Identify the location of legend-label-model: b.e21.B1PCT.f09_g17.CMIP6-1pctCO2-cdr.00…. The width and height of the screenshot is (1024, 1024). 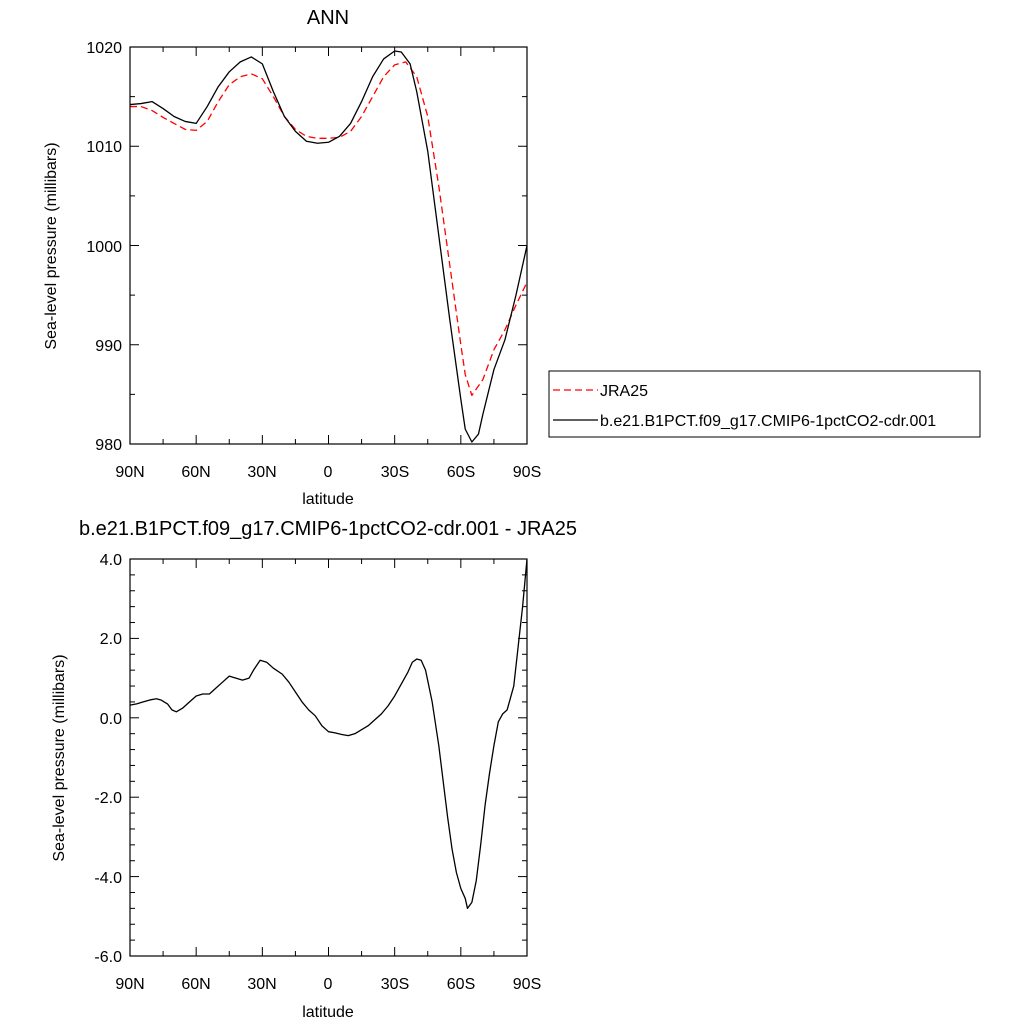
(768, 421).